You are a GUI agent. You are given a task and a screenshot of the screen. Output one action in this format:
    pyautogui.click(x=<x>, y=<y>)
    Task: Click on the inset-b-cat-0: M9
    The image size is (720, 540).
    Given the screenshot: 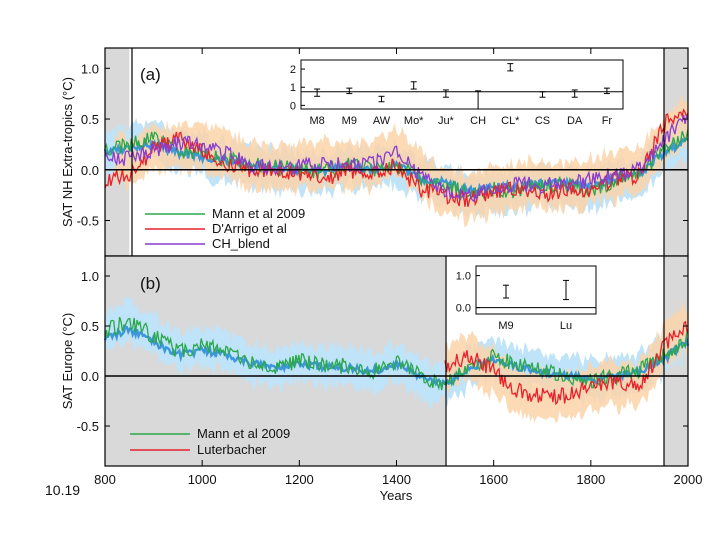 What is the action you would take?
    pyautogui.click(x=505, y=326)
    